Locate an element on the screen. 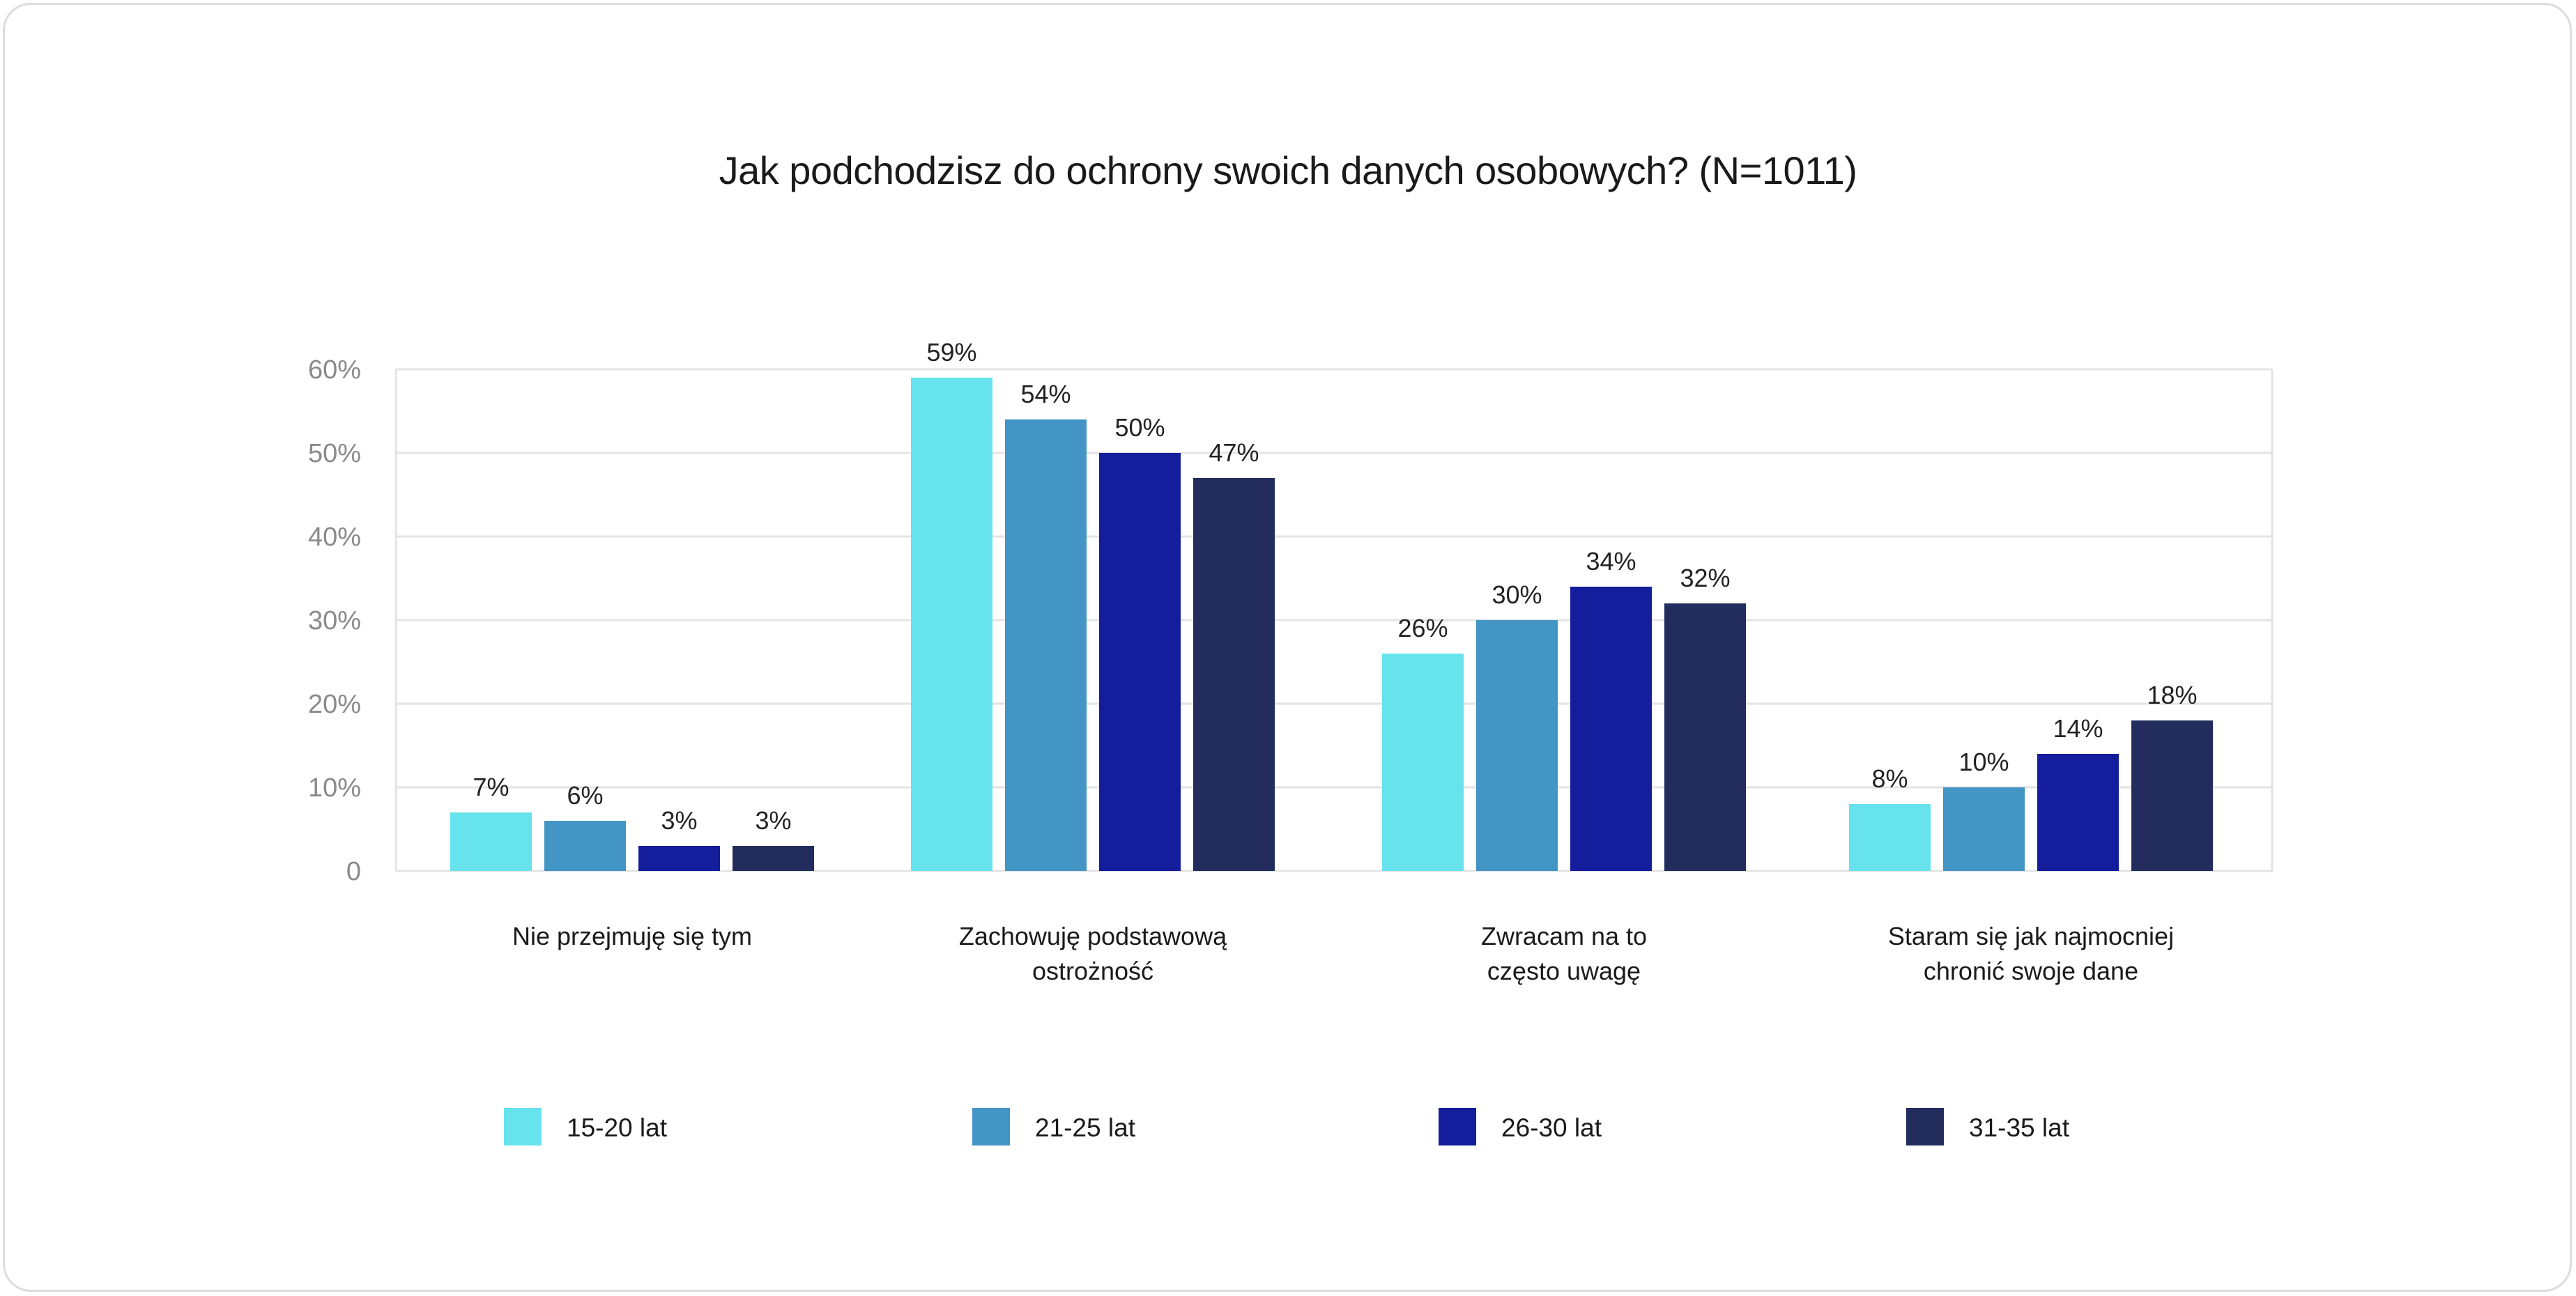  bar-value-label: 32% is located at coordinates (1705, 578).